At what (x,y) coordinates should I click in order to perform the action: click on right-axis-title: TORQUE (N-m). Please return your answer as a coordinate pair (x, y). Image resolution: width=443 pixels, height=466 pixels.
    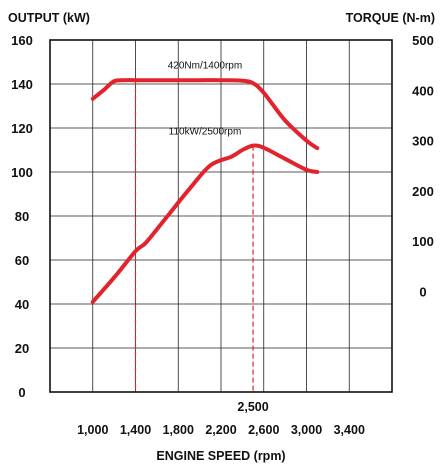
    Looking at the image, I should click on (390, 18).